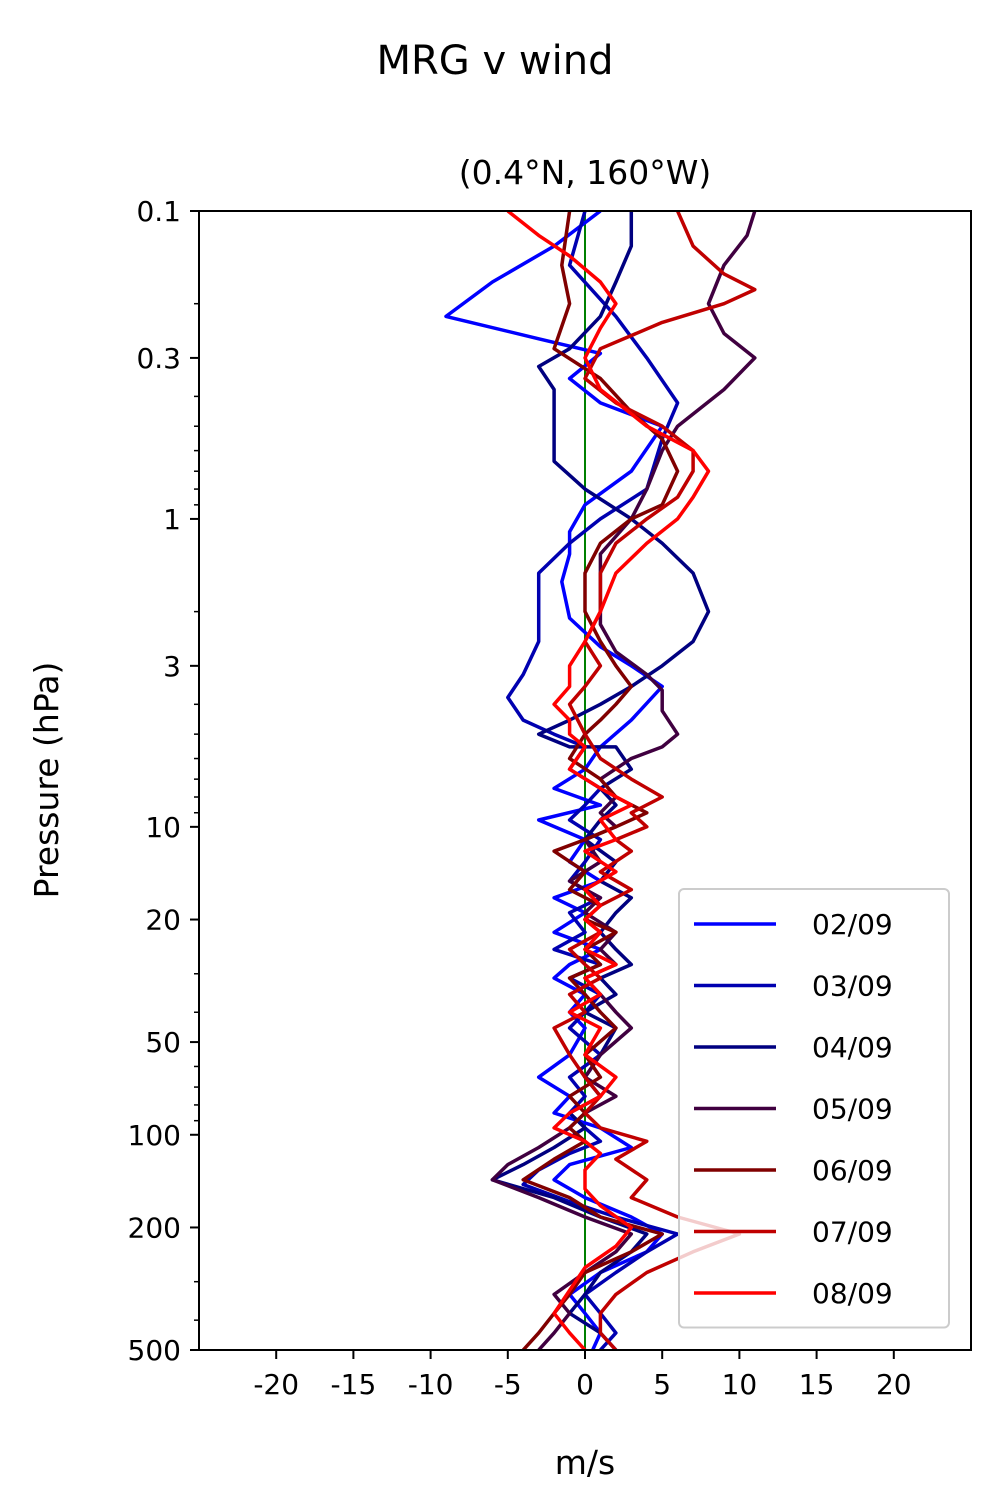 This screenshot has width=990, height=1504. Describe the element at coordinates (740, 1384) in the screenshot. I see `x-tick-label: 10` at that location.